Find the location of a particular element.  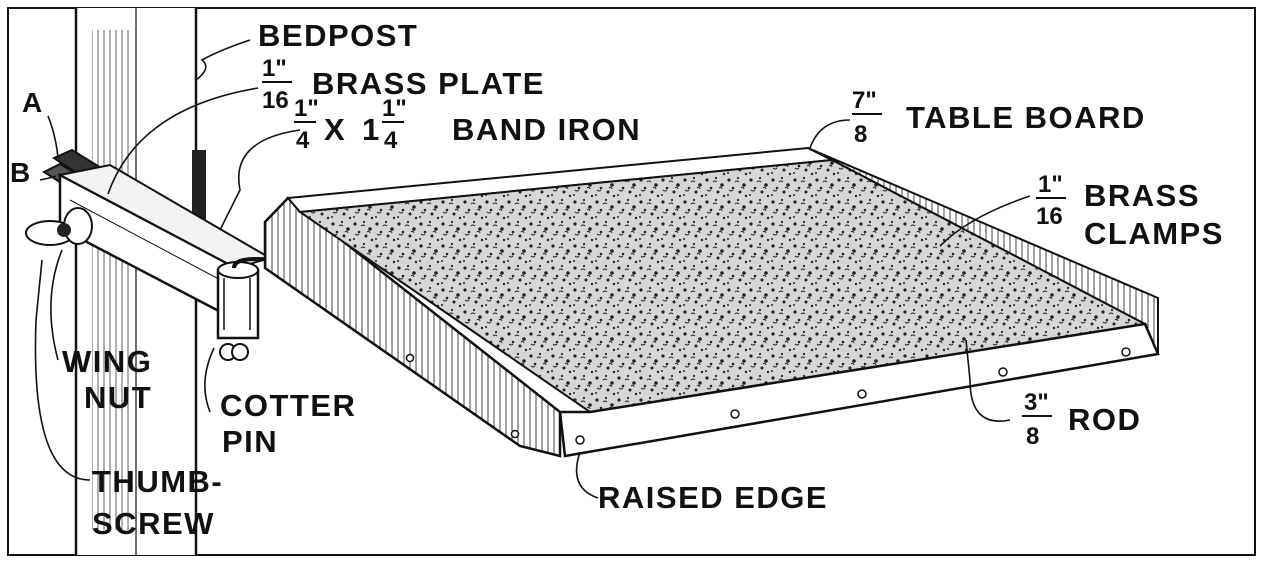

svg-text: CLAMPS is located at coordinates (1154, 233).